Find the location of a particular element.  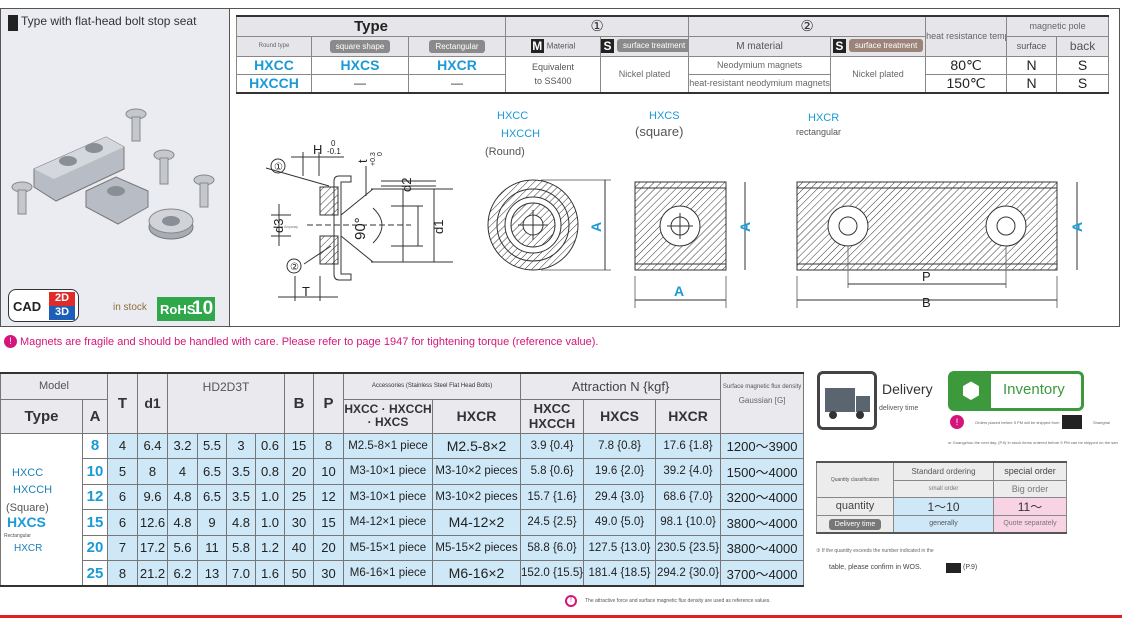

m-icon: M is located at coordinates (537, 46).